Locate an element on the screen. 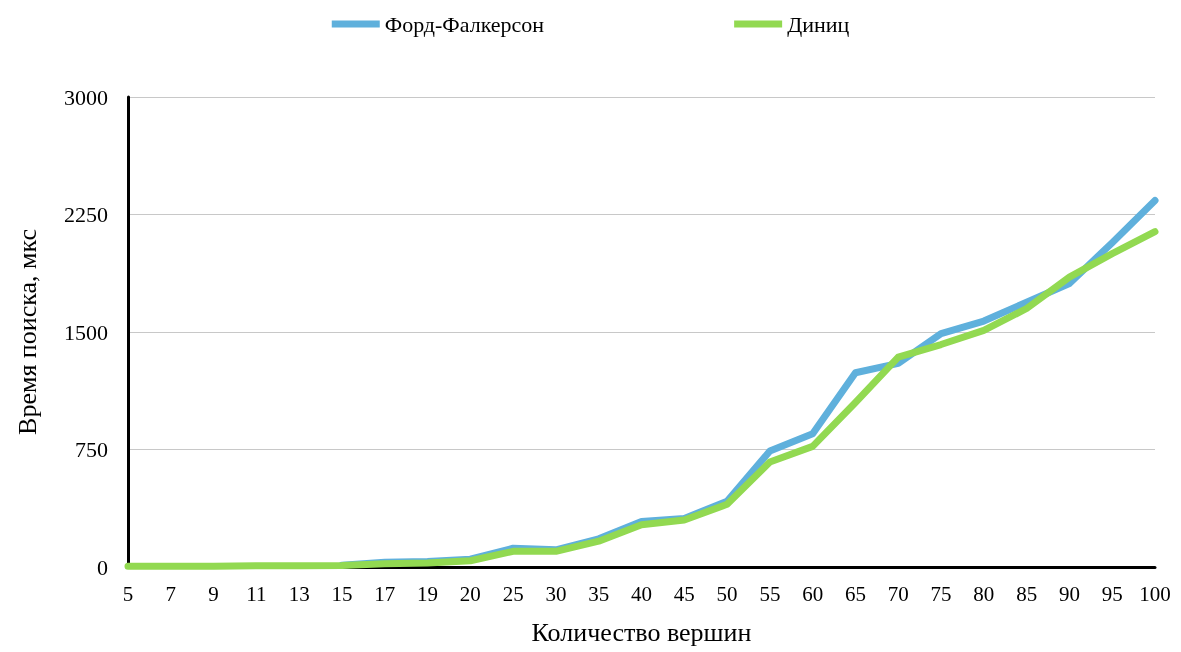 Image resolution: width=1181 pixels, height=652 pixels. x-tick-label: 40 is located at coordinates (641, 593).